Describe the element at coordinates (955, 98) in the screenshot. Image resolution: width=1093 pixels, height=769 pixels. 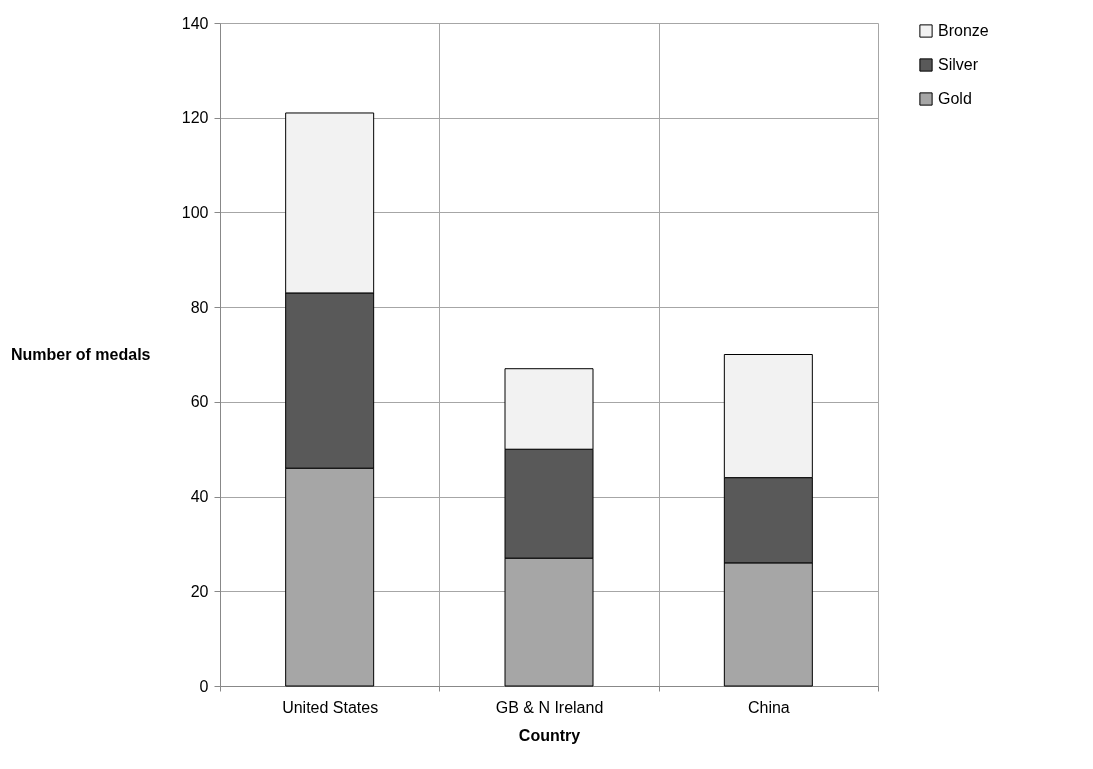
I see `legend-label: Gold` at that location.